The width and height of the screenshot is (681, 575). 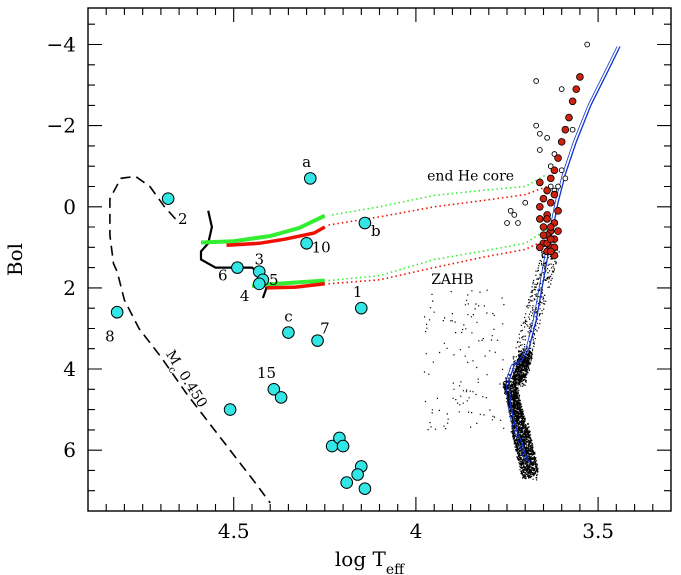 What do you see at coordinates (438, 261) in the screenshot?
I see `red-zahb-dotted` at bounding box center [438, 261].